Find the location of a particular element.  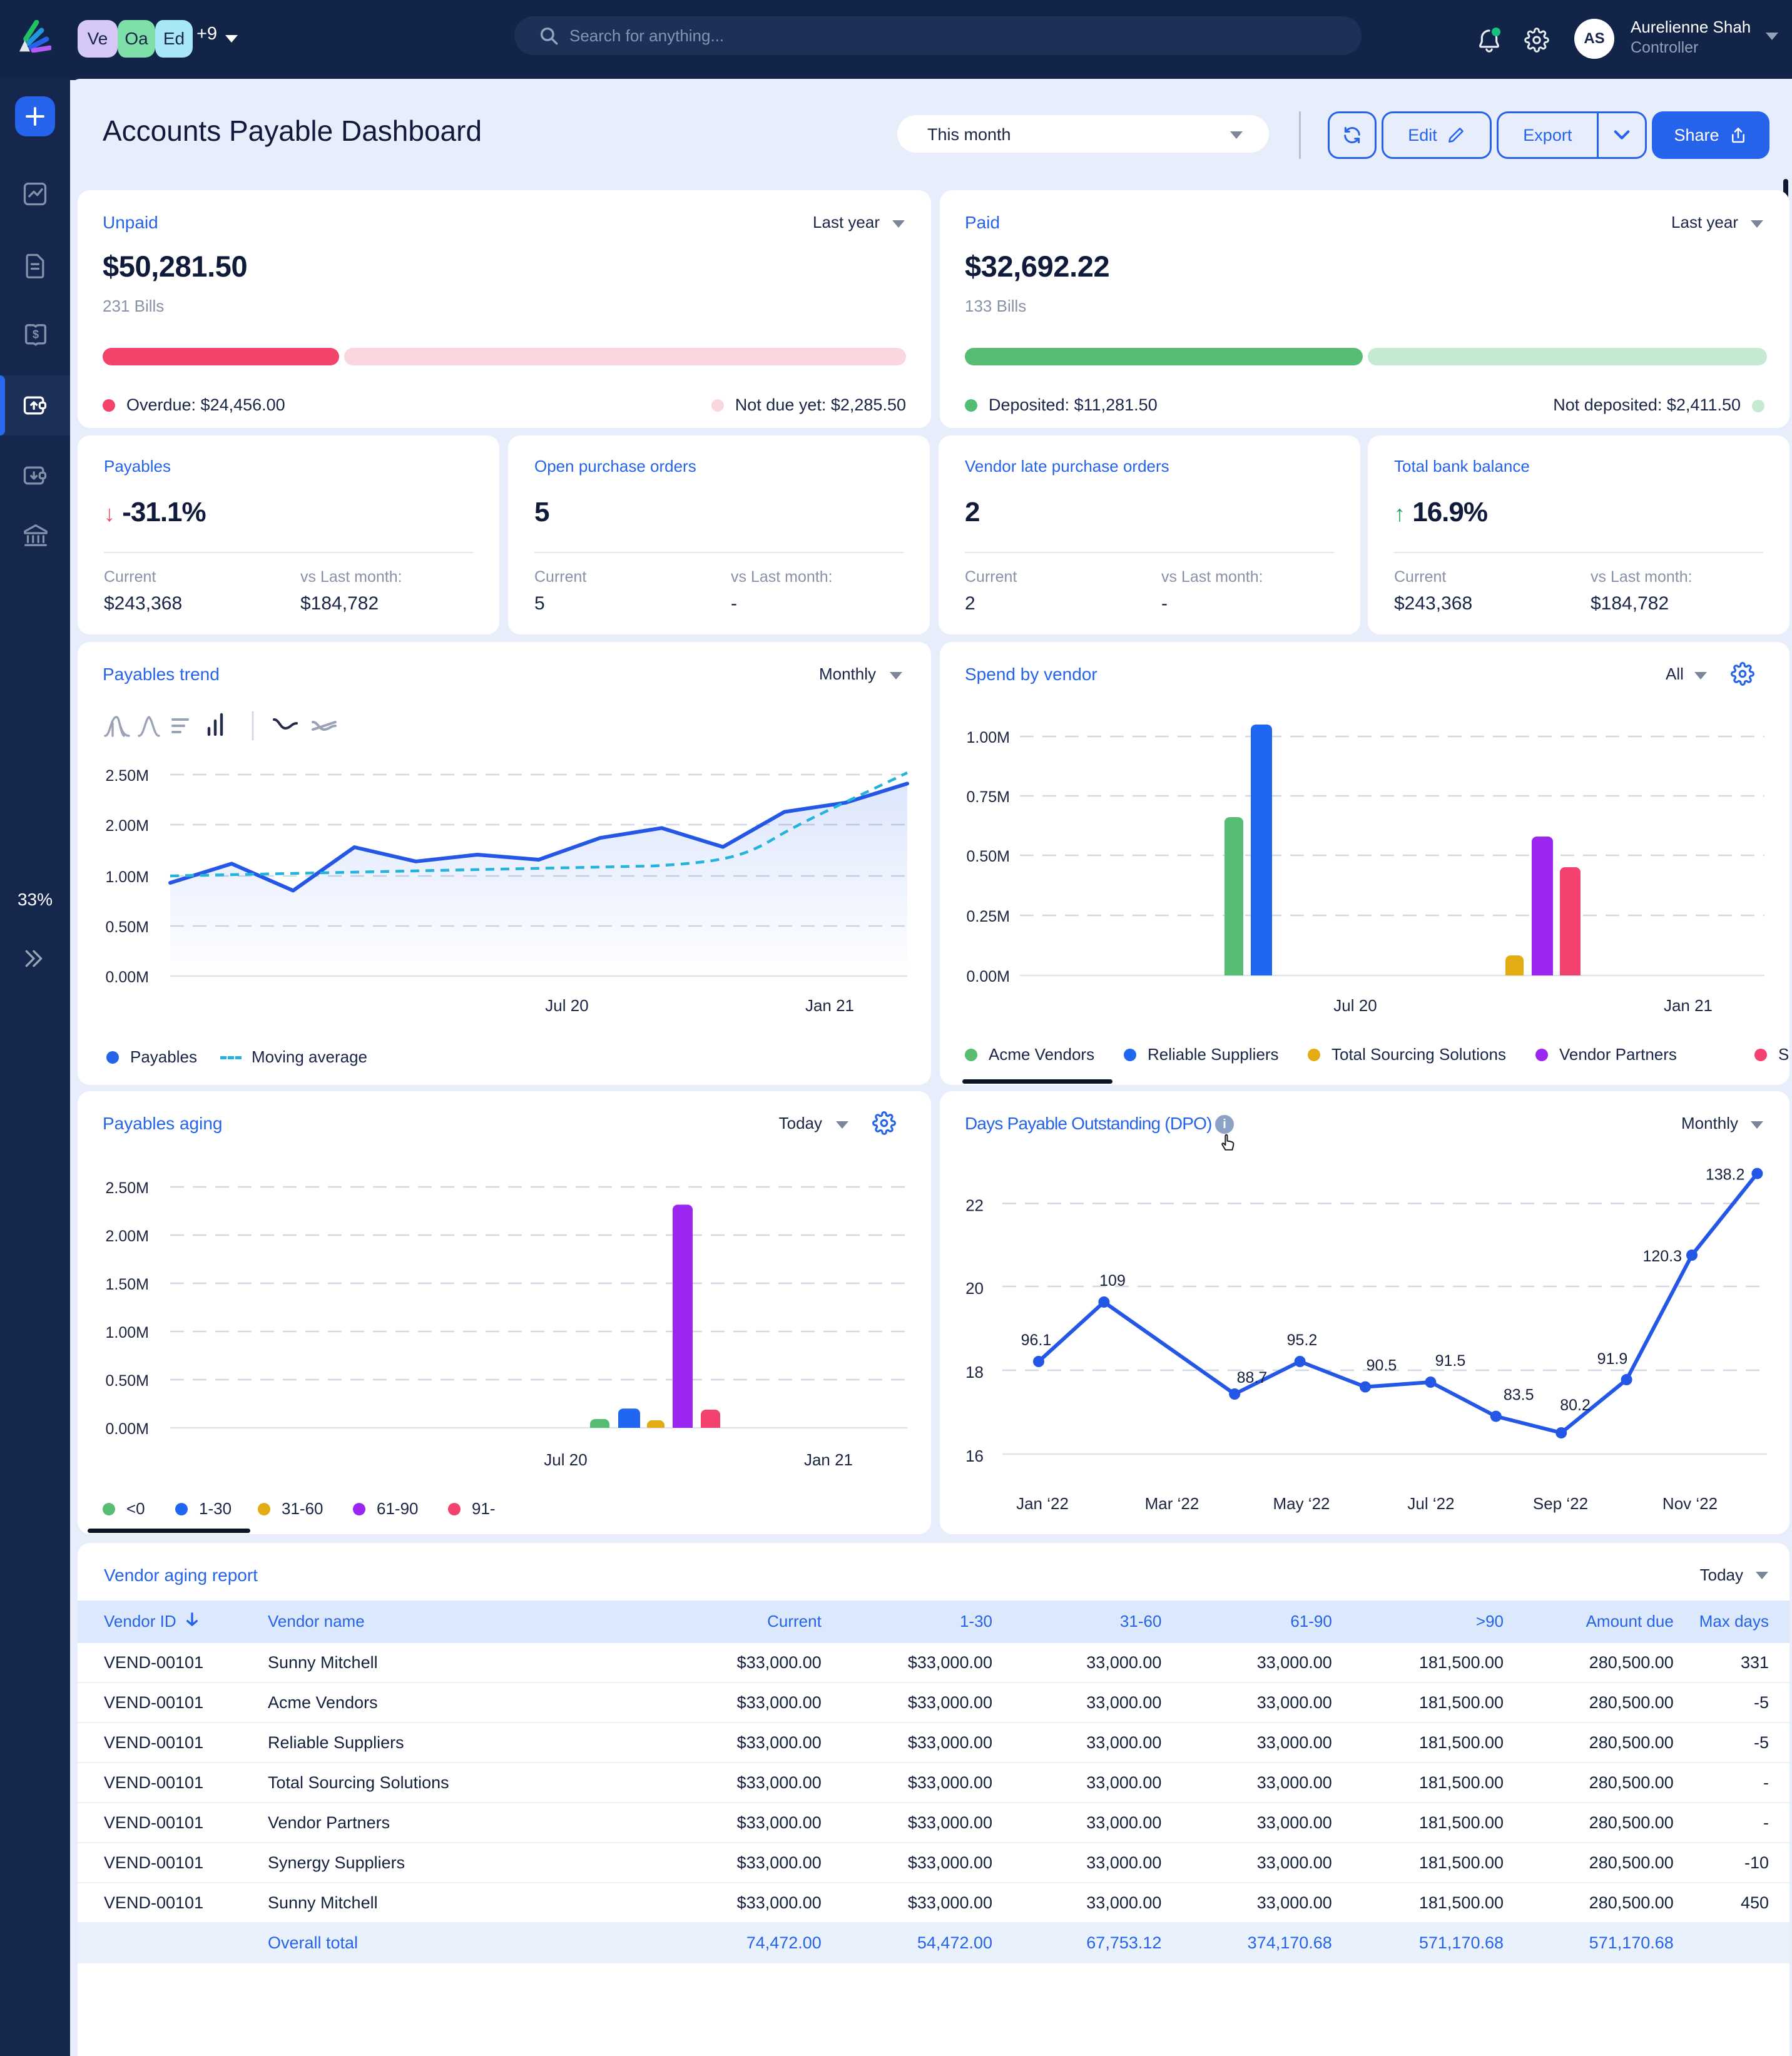

svg-text: 88.7 is located at coordinates (1252, 1378).